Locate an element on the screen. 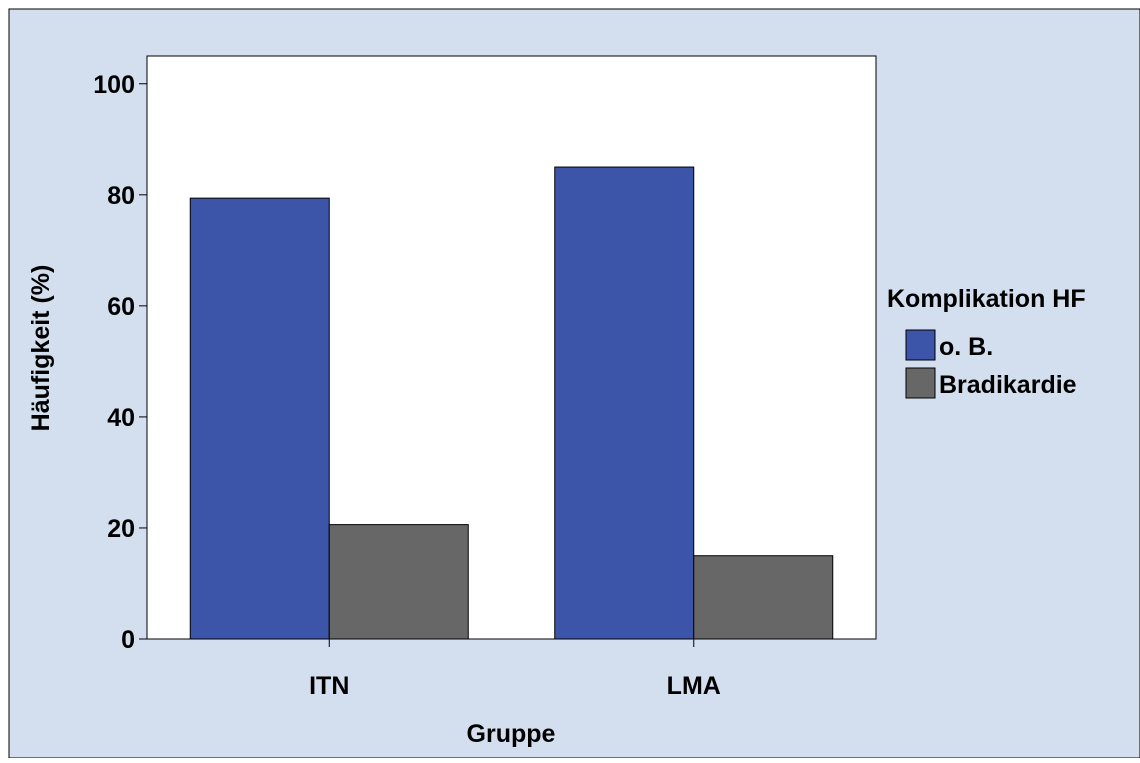  y-tick-label: 100 is located at coordinates (114, 85).